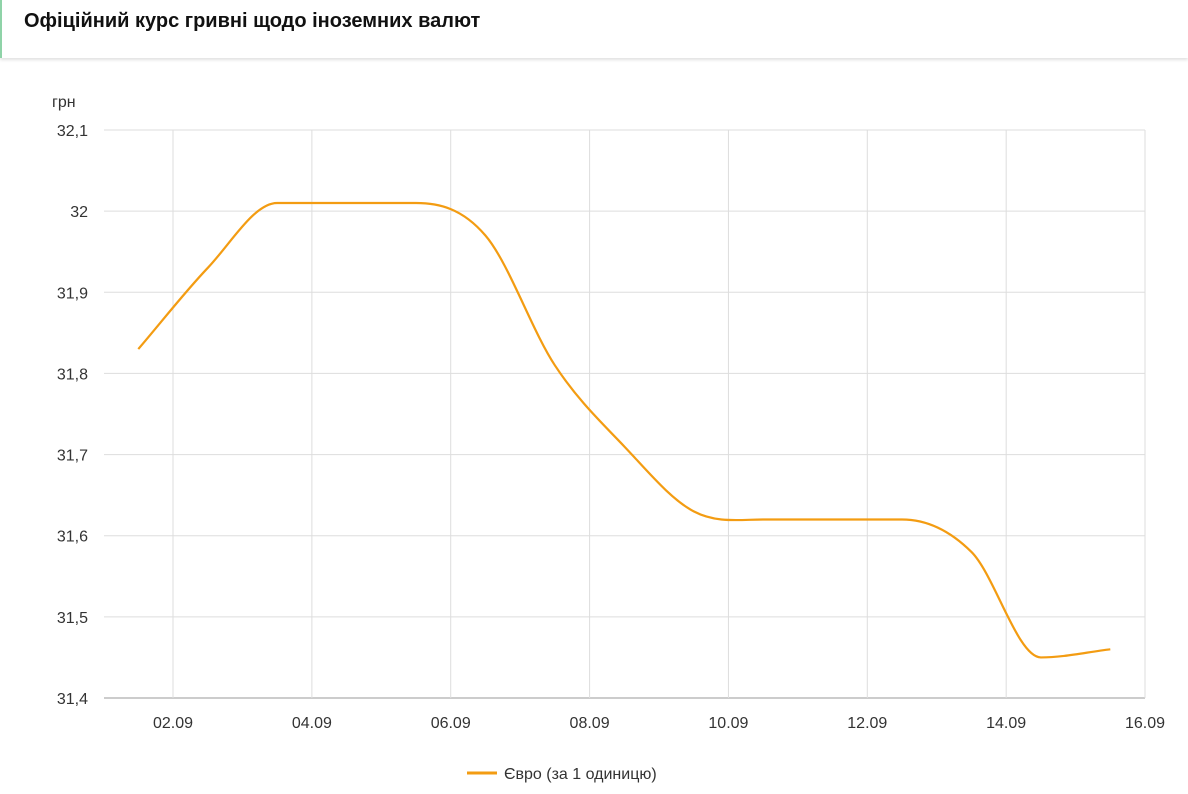 This screenshot has height=794, width=1188. I want to click on y-tick-label: 31,8, so click(72, 374).